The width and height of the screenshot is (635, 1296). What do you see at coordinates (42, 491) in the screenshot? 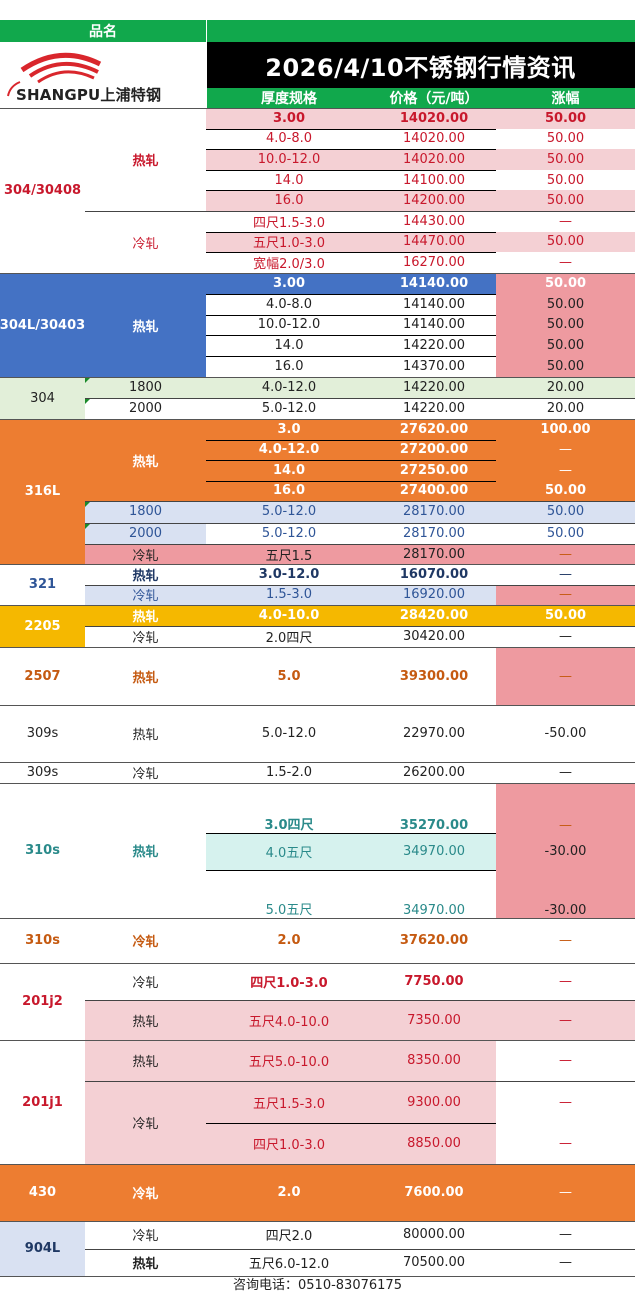
I see `grade-cell: 316L` at bounding box center [42, 491].